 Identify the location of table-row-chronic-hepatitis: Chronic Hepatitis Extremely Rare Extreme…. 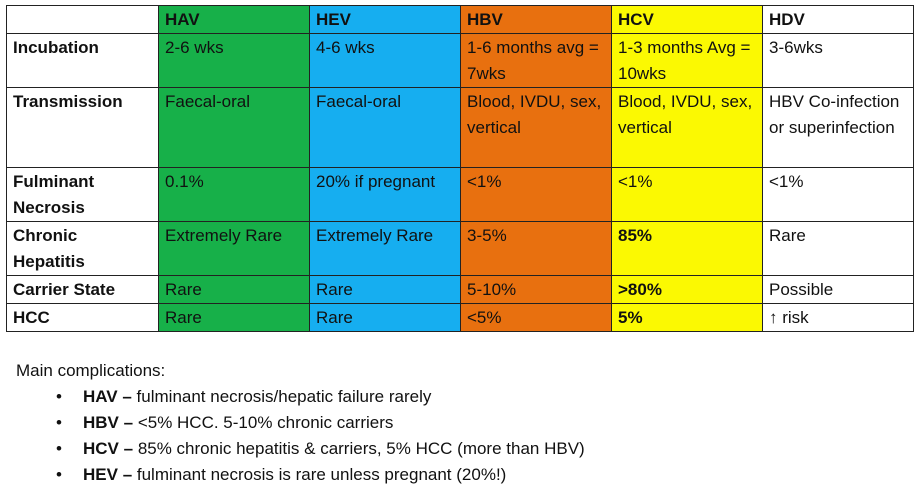
(460, 248).